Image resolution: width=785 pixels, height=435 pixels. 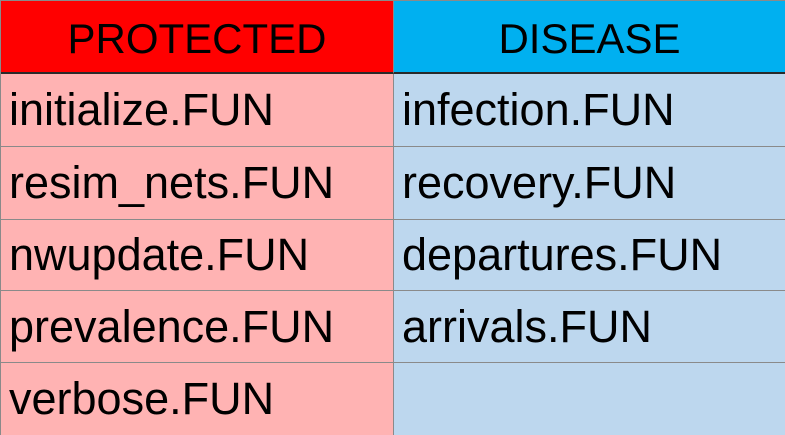 I want to click on disease-header: DISEASE, so click(x=589, y=37).